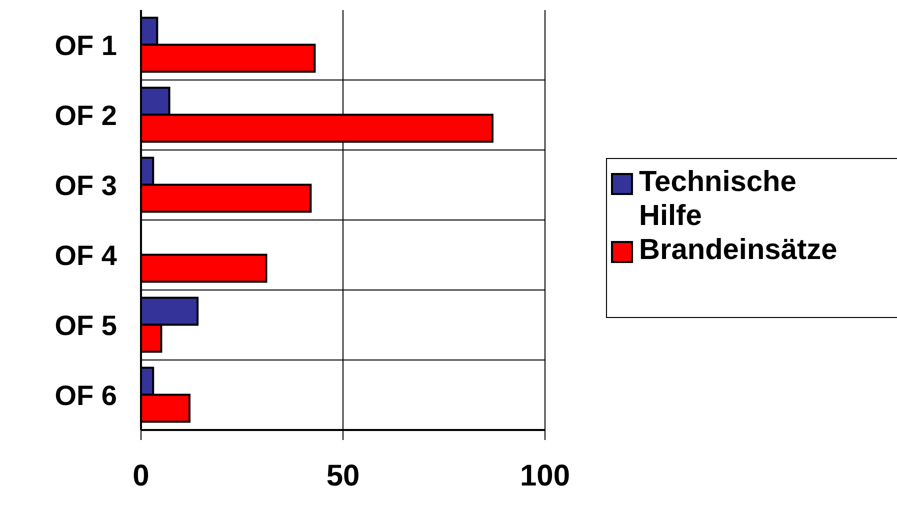  I want to click on y-tick-label: OF 3, so click(85, 185).